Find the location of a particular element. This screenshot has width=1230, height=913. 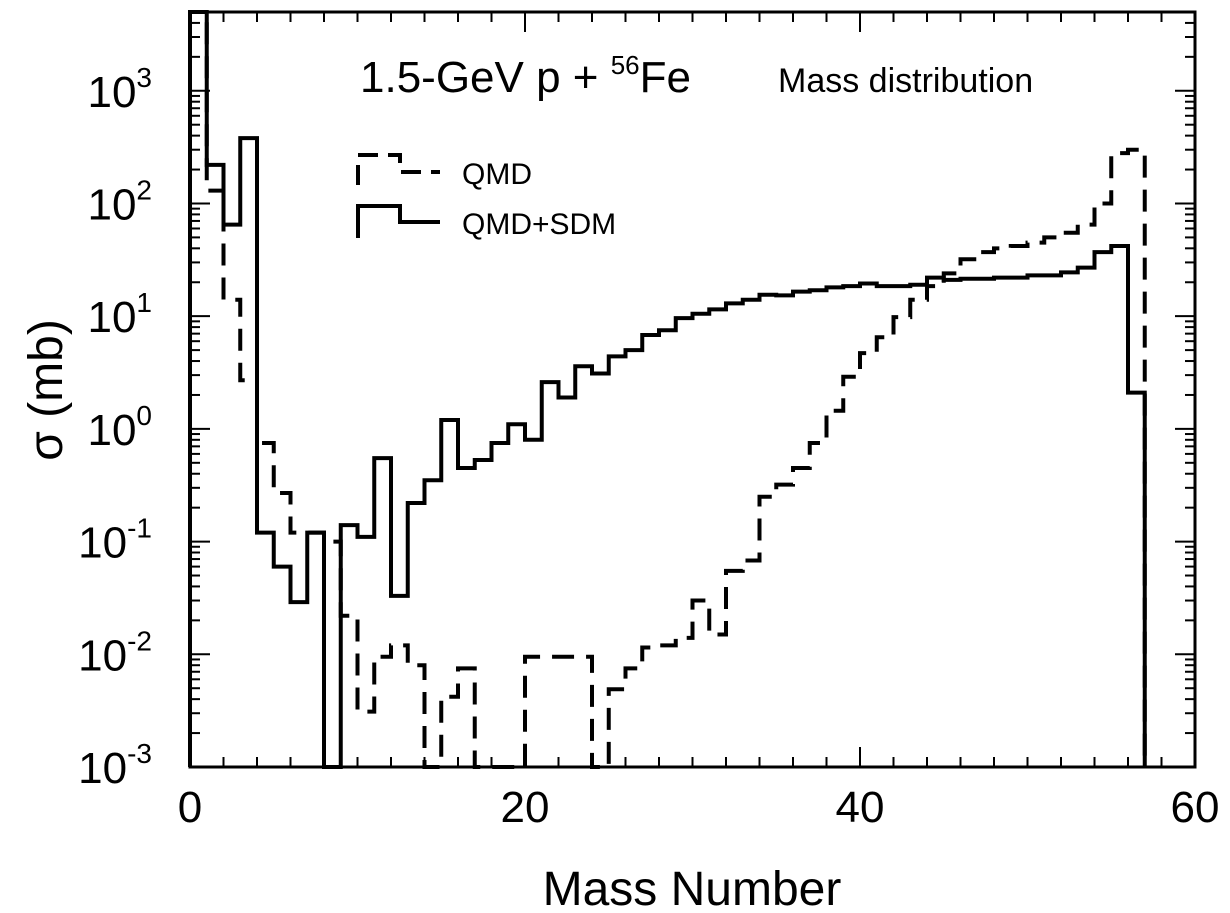

legend: QMD QMD+SDM is located at coordinates (486, 197).